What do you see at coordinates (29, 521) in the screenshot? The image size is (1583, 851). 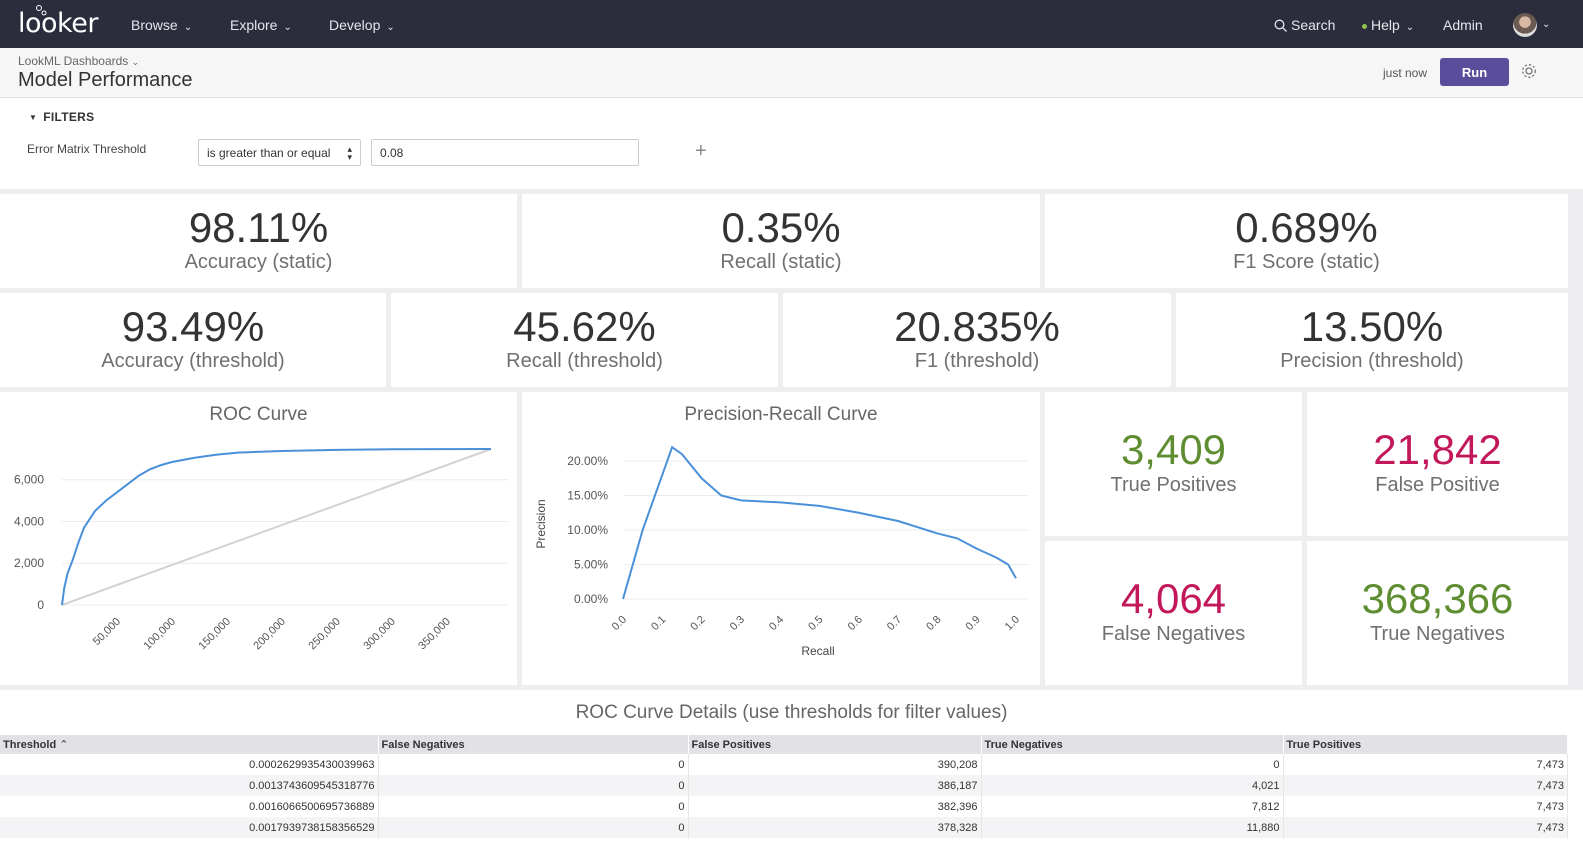 I see `y-tick-label: 4,000` at bounding box center [29, 521].